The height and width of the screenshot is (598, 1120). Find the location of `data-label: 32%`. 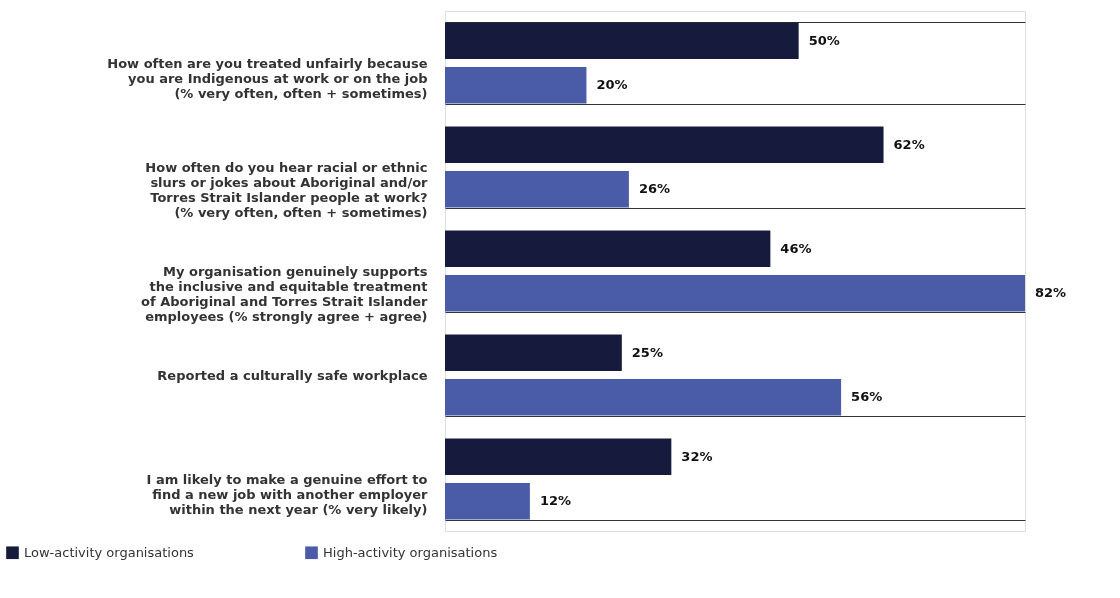

data-label: 32% is located at coordinates (697, 456).